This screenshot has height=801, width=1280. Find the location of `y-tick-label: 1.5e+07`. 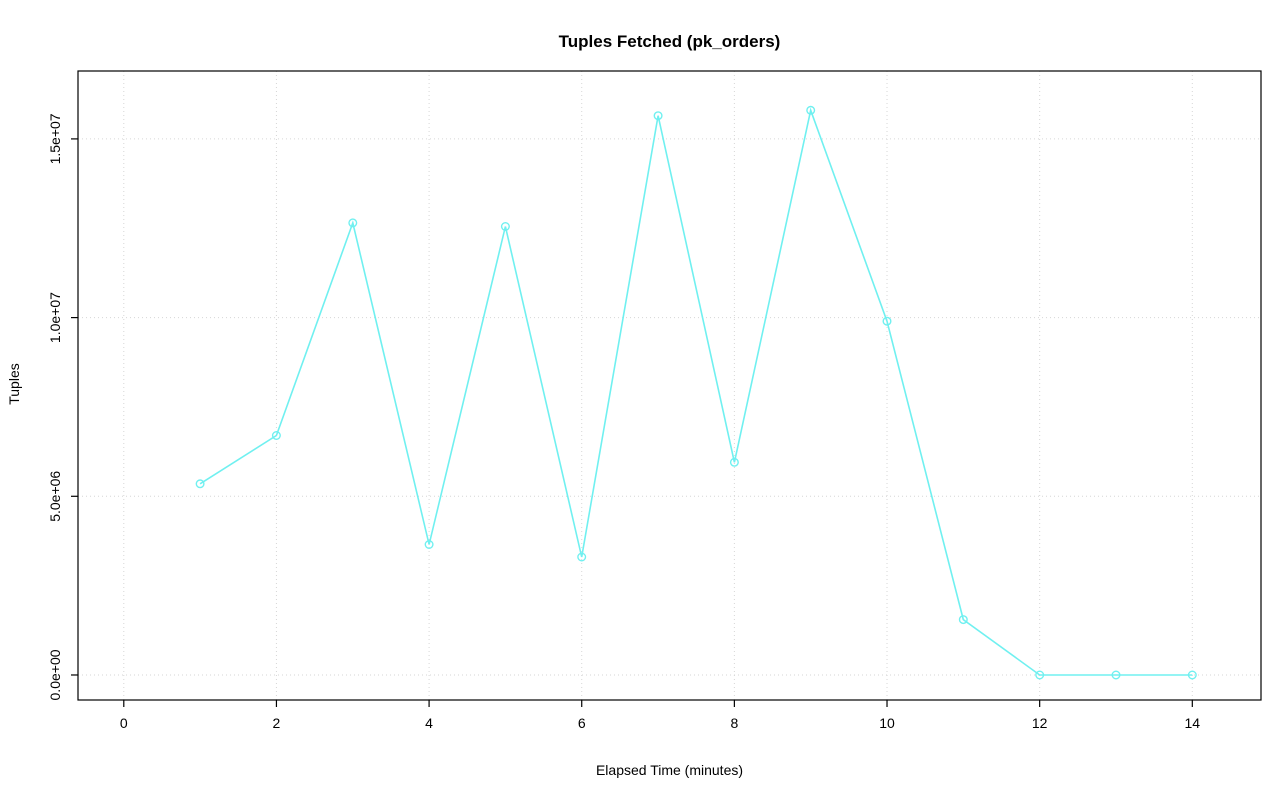

y-tick-label: 1.5e+07 is located at coordinates (55, 138).